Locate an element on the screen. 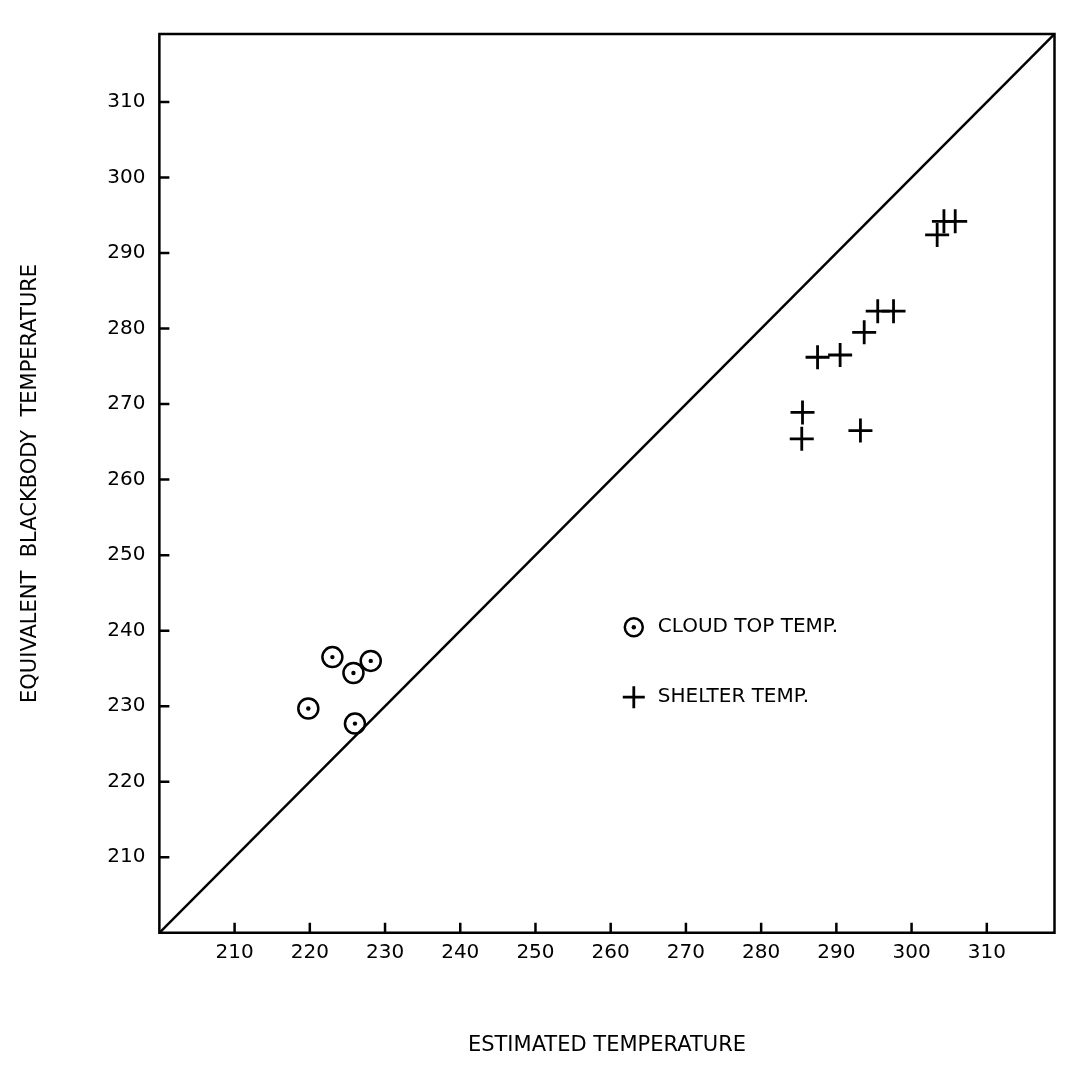  y-tick-label: 290 is located at coordinates (126, 251).